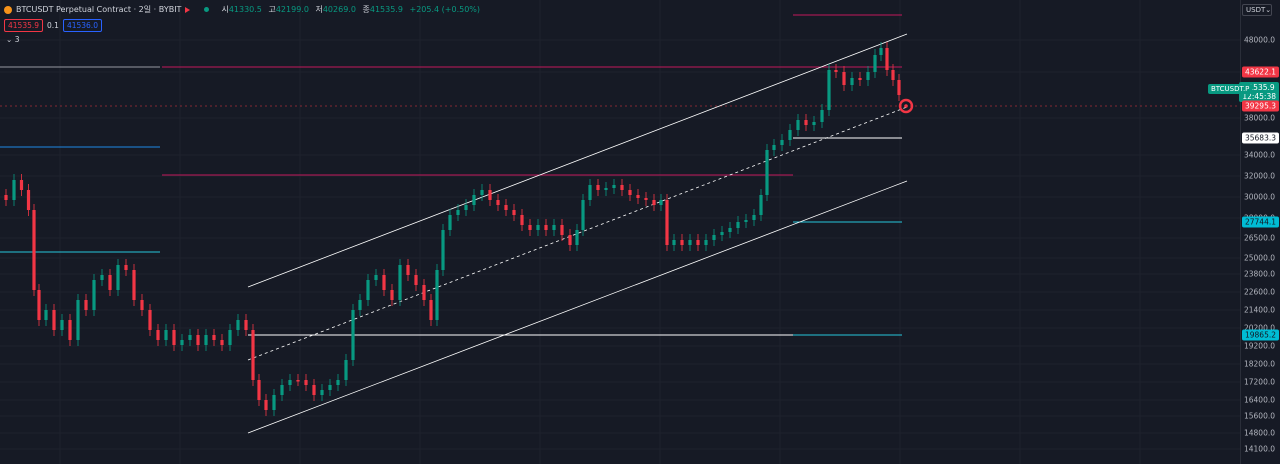 This screenshot has width=1280, height=464. I want to click on price-tick: 25000.0, so click(1259, 258).